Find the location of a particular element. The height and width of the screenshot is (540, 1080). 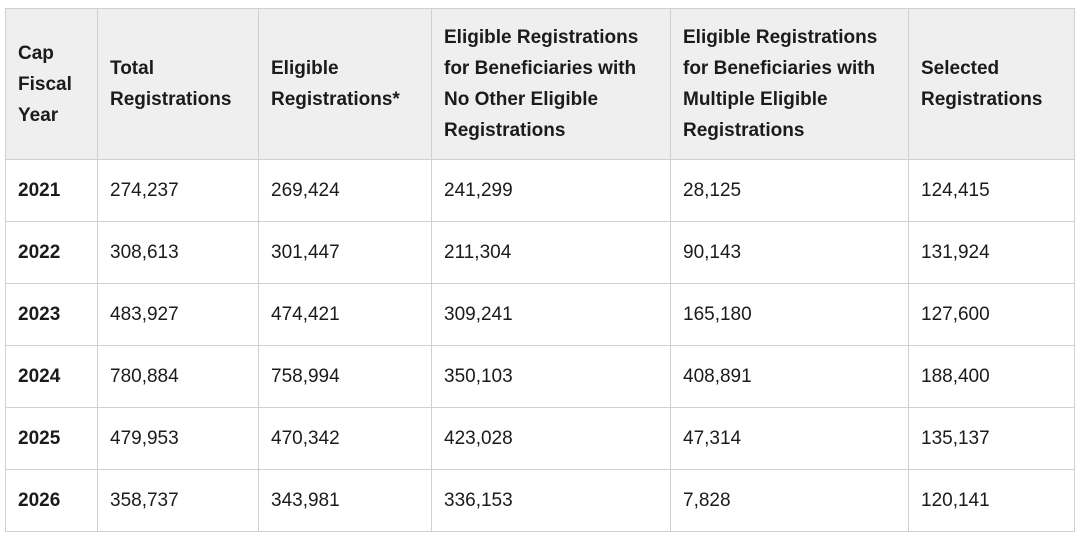

cell-total: 780,884 is located at coordinates (178, 376).